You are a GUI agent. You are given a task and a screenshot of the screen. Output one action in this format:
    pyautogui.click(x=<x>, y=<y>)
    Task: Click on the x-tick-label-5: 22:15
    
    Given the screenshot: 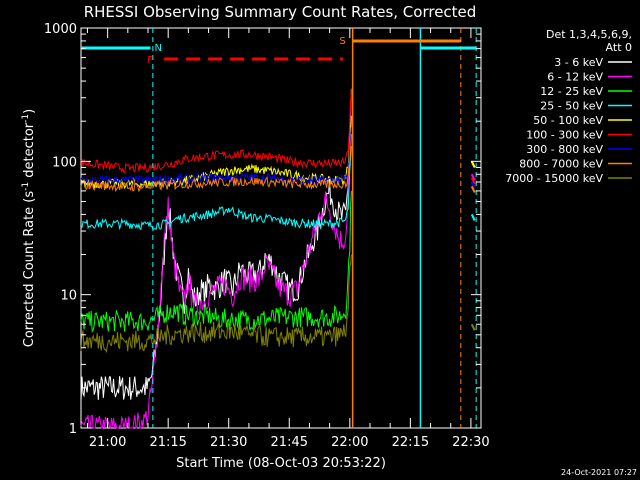 What is the action you would take?
    pyautogui.click(x=410, y=442)
    